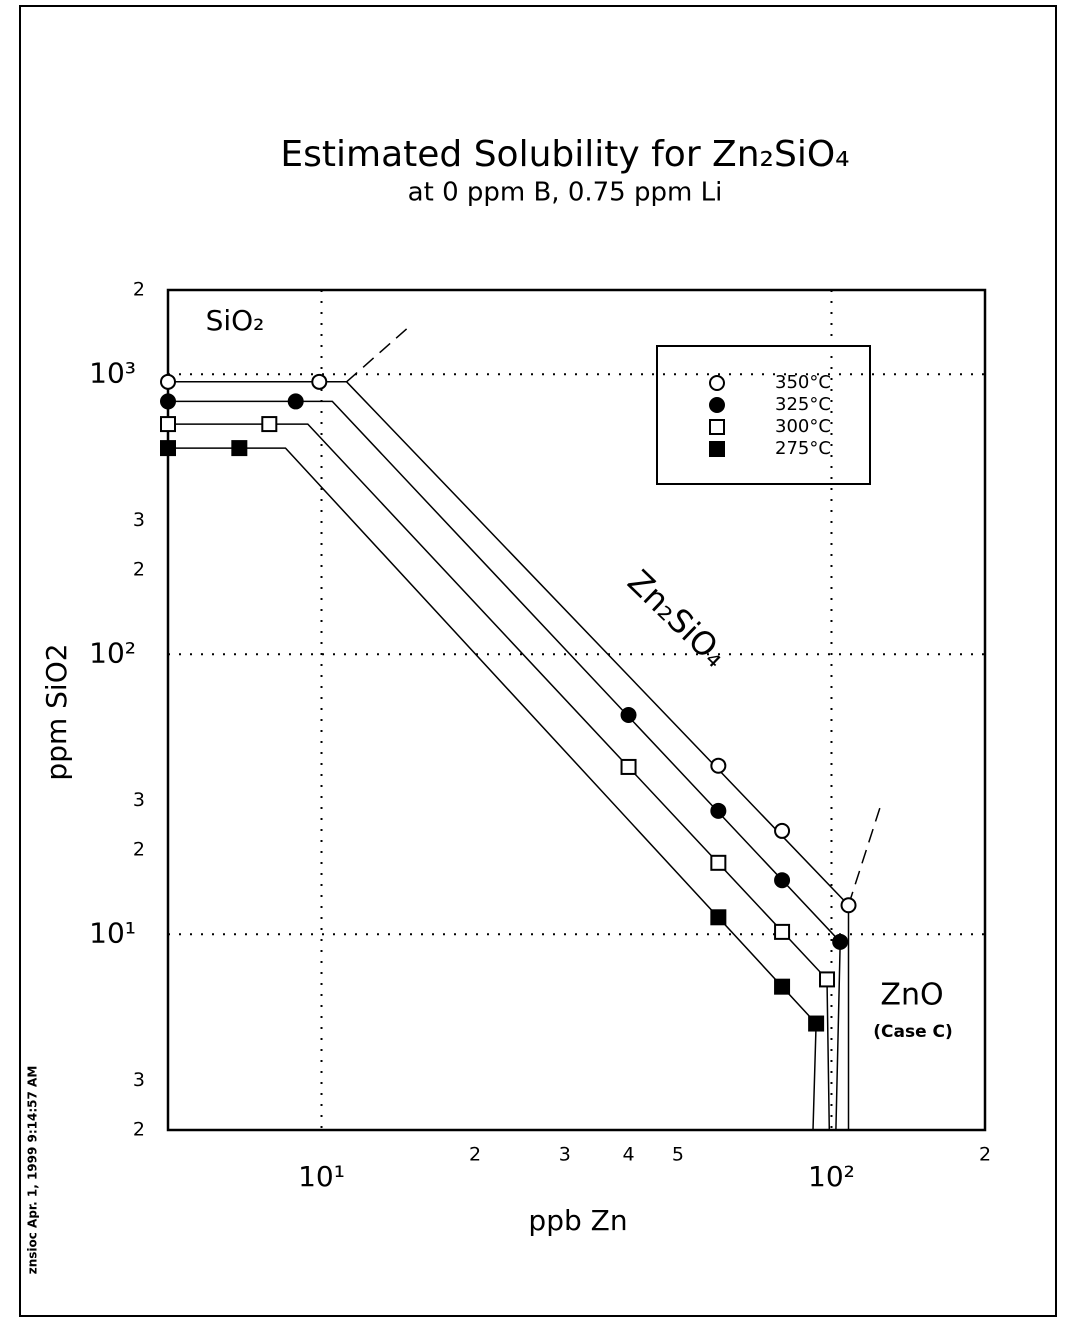 The image size is (1067, 1322). What do you see at coordinates (565, 1155) in the screenshot?
I see `x-tick-label: 3` at bounding box center [565, 1155].